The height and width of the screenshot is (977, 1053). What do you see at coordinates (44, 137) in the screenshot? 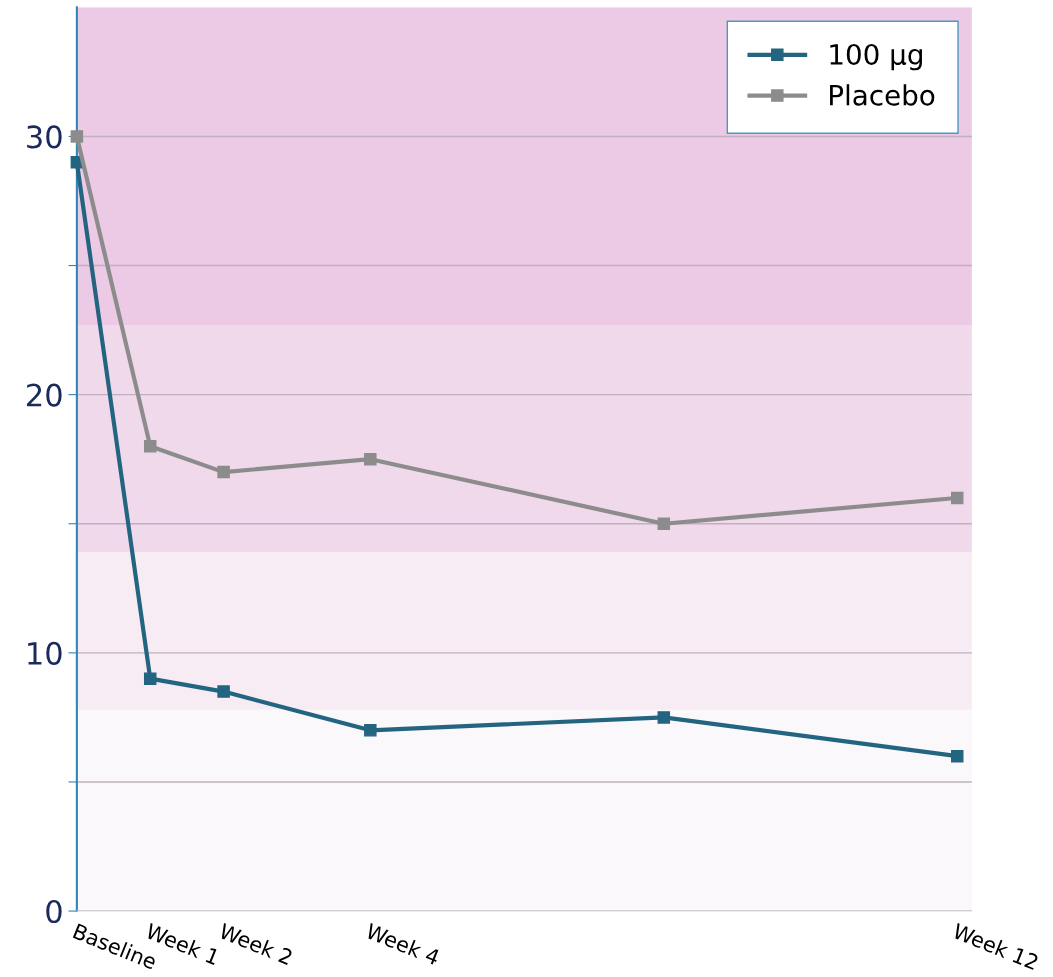
I see `y-tick-label: 30` at bounding box center [44, 137].